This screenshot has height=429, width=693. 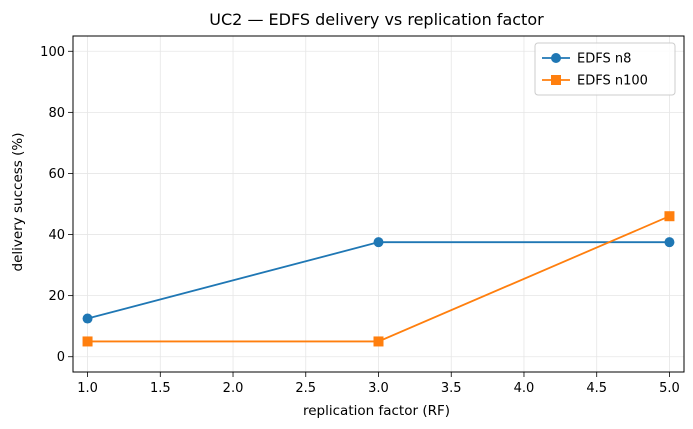 What do you see at coordinates (56, 235) in the screenshot?
I see `y-tick-label: 40` at bounding box center [56, 235].